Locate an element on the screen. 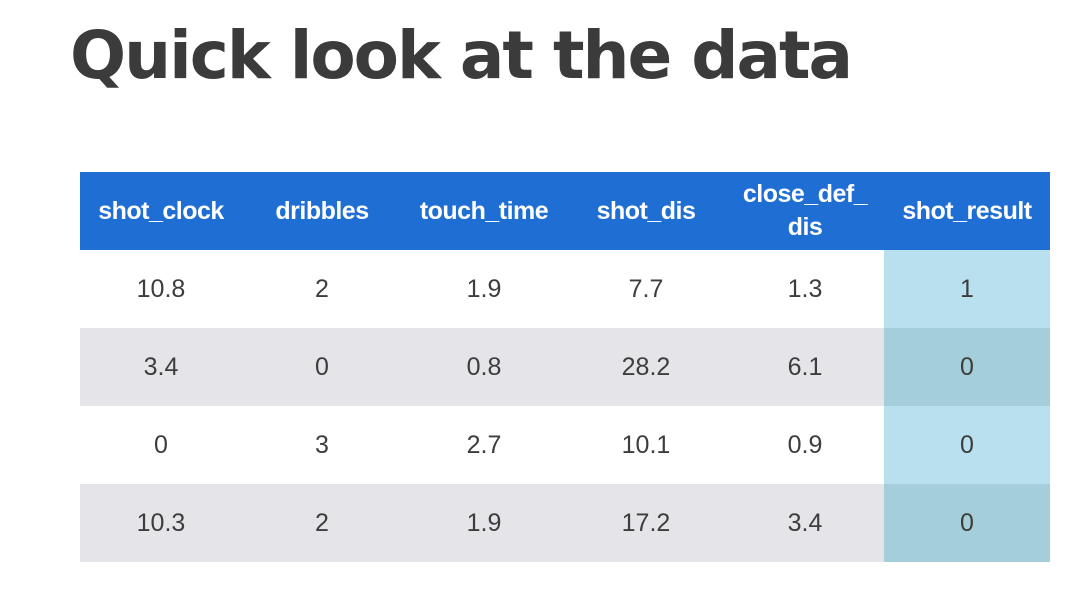 Image resolution: width=1082 pixels, height=592 pixels. header-shot-clock: shot_clock is located at coordinates (161, 211).